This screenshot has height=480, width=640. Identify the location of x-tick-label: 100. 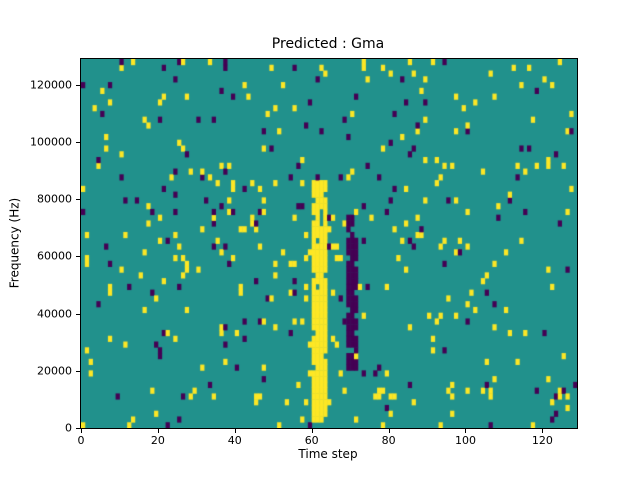
(465, 440).